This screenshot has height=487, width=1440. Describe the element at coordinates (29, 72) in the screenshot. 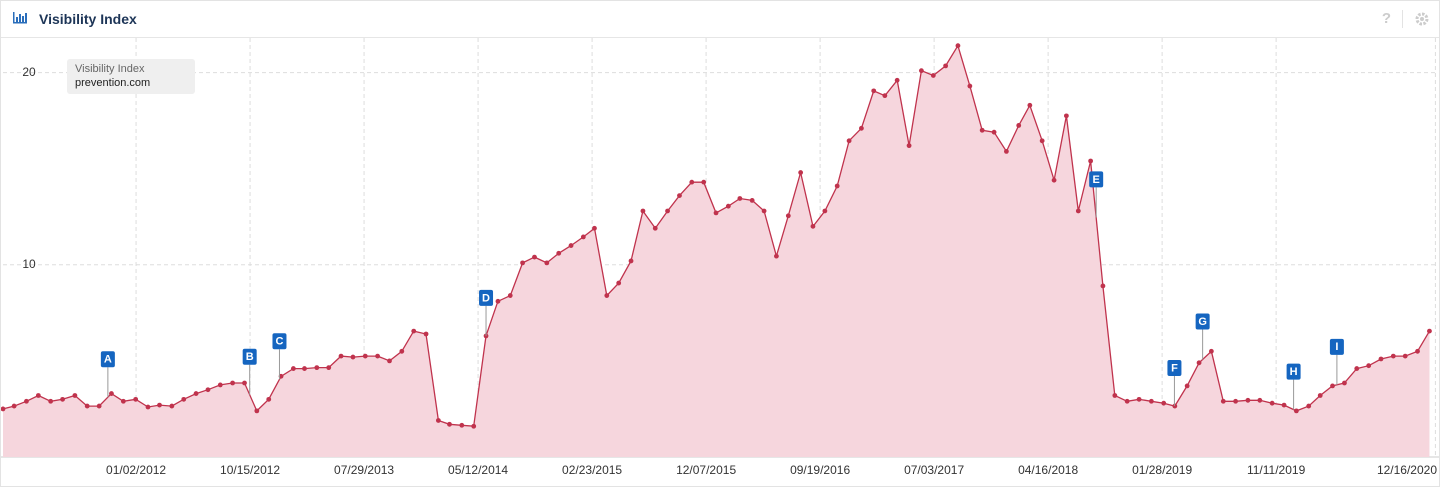

I see `y-tick-label: 20` at that location.